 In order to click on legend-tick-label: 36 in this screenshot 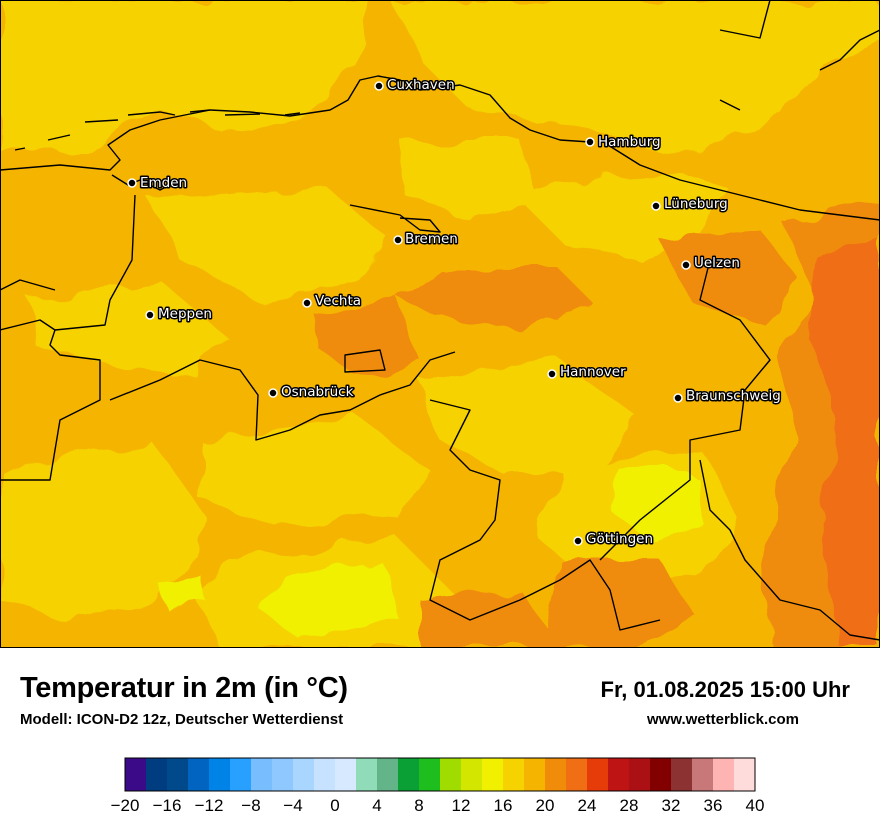, I will do `click(713, 805)`.